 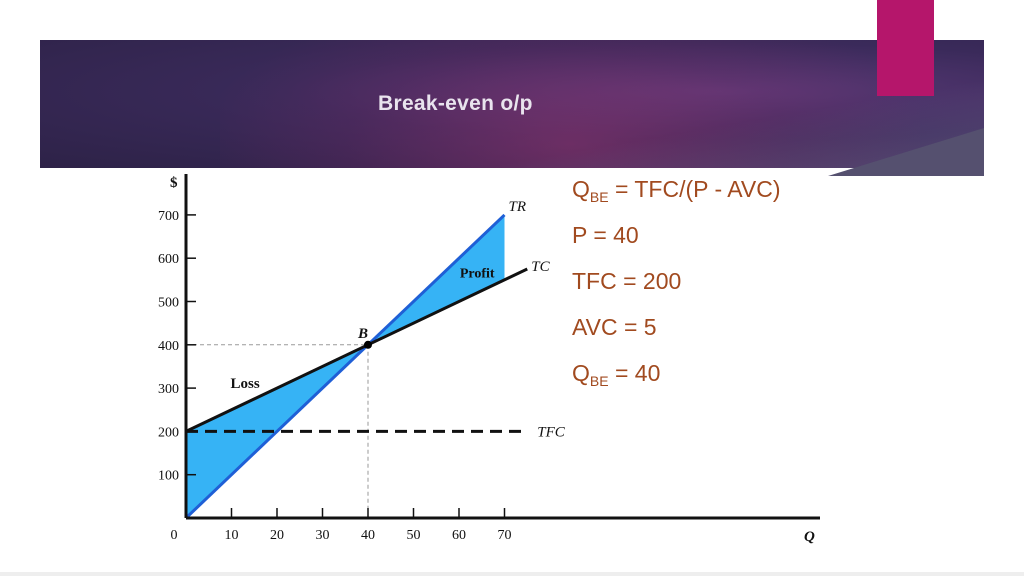 What do you see at coordinates (356, 350) in the screenshot?
I see `series-line-tc` at bounding box center [356, 350].